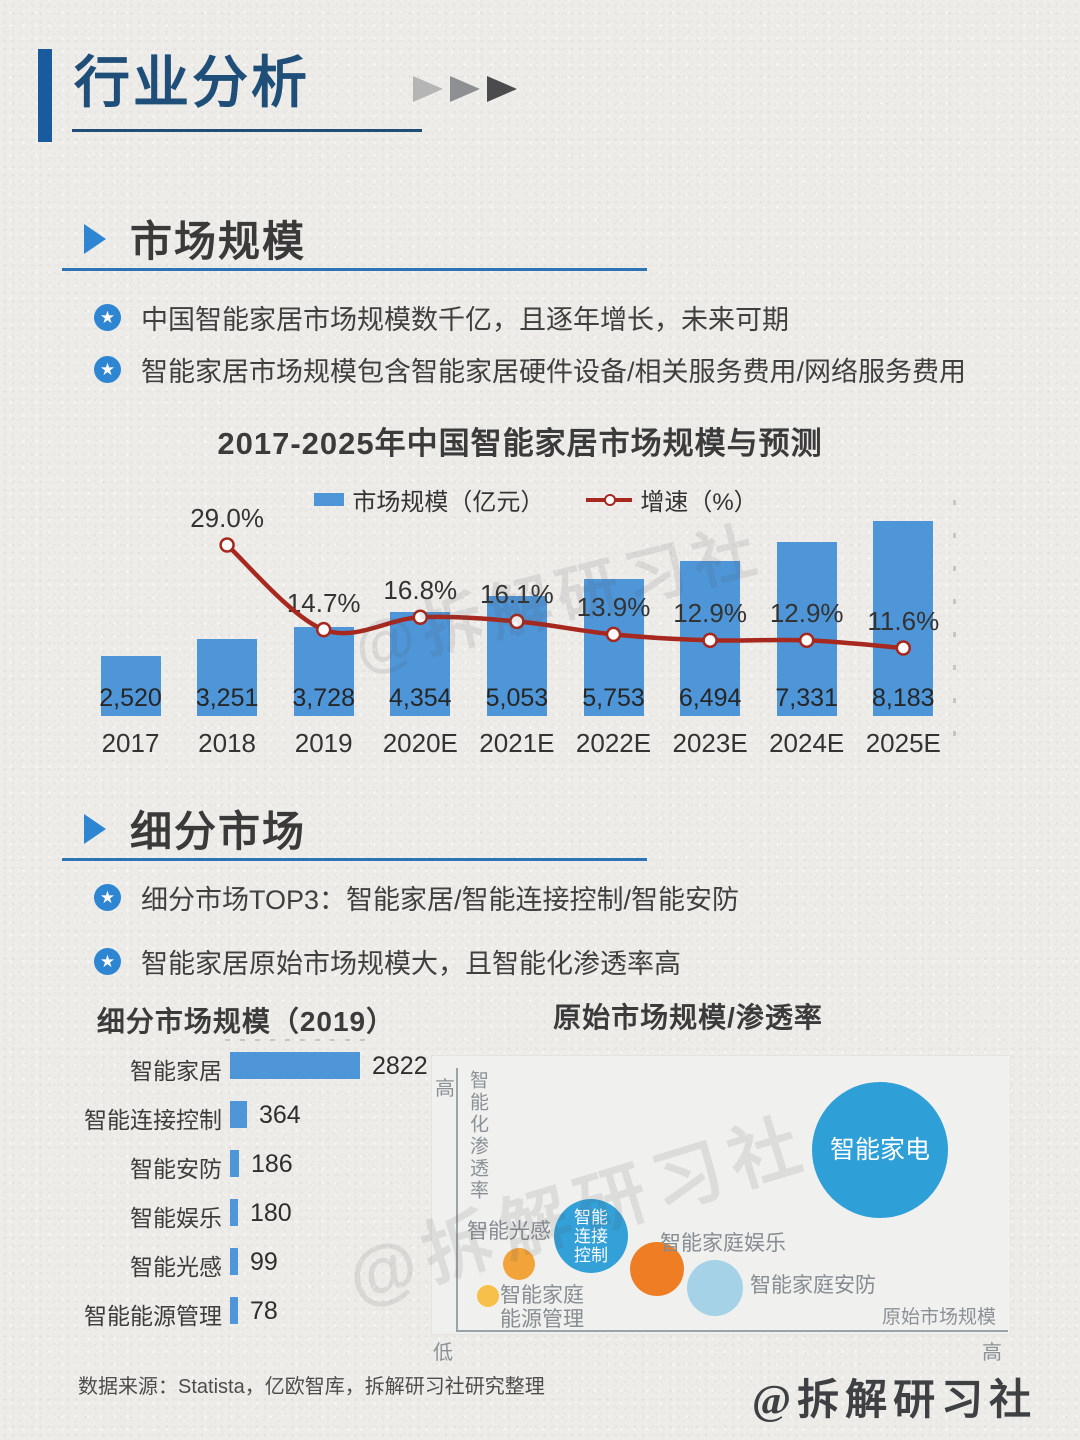 The width and height of the screenshot is (1080, 1440). Describe the element at coordinates (227, 698) in the screenshot. I see `bar-value-label: 3,251` at that location.